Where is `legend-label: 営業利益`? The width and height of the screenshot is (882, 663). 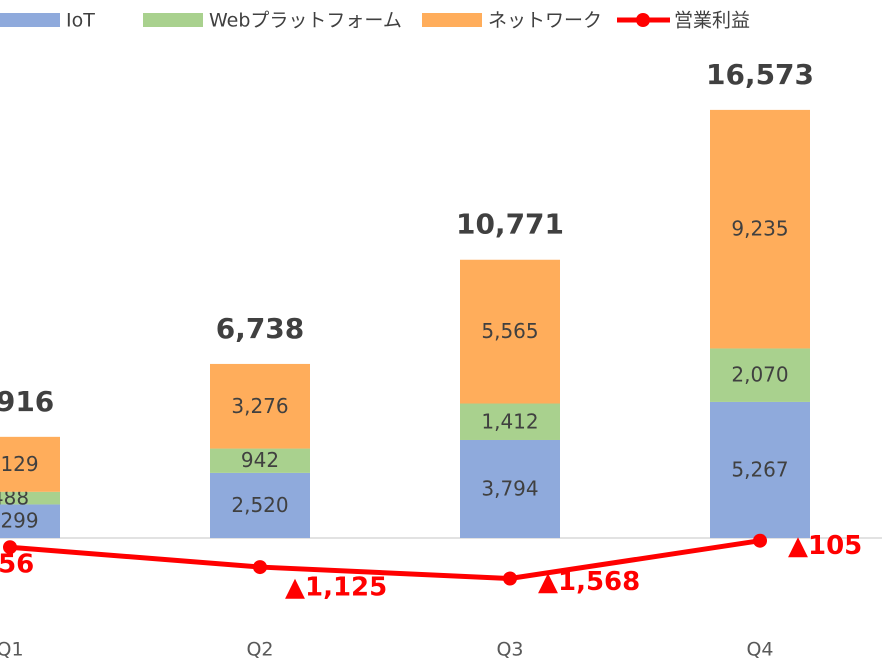
legend-label: 営業利益 is located at coordinates (712, 21).